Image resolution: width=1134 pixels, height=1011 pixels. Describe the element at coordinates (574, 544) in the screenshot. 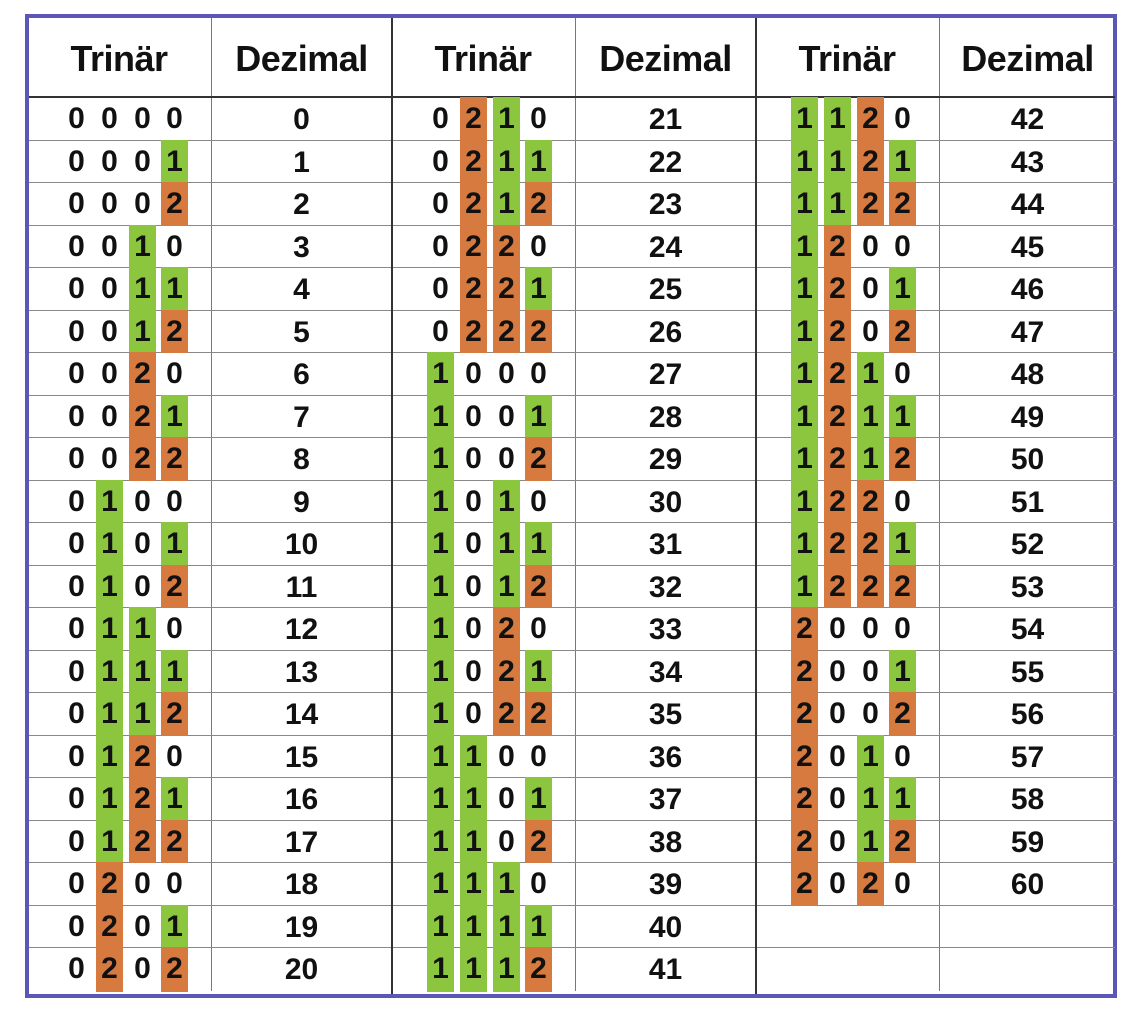

I see `table-row: 1 0 1 1 31` at that location.